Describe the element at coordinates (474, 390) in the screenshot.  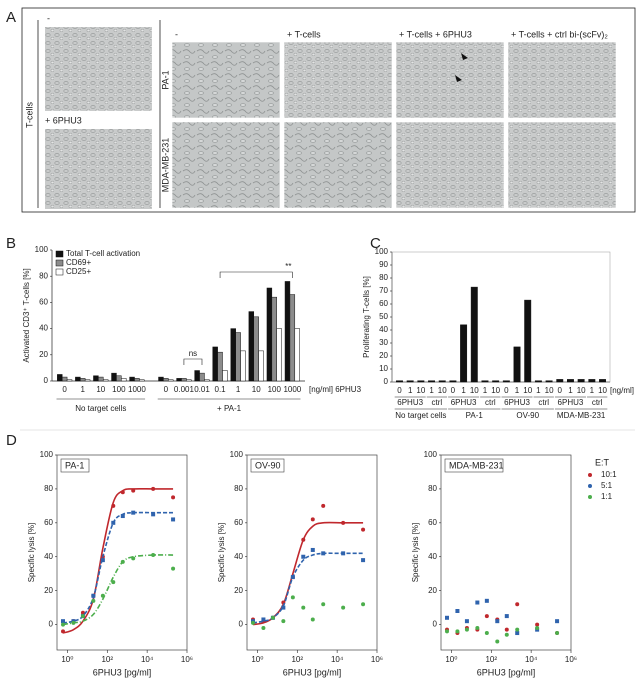
I see `x-tick-label: 10` at that location.